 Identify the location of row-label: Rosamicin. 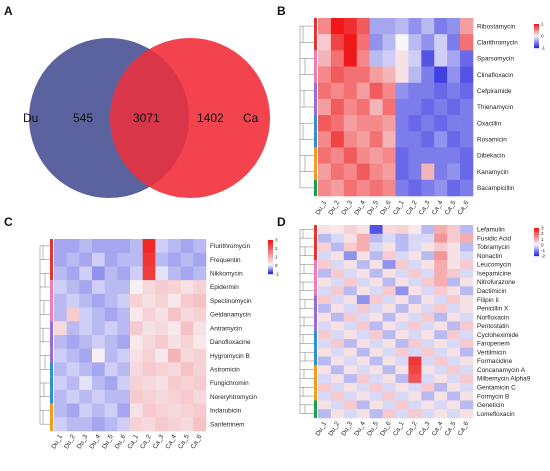
(492, 140).